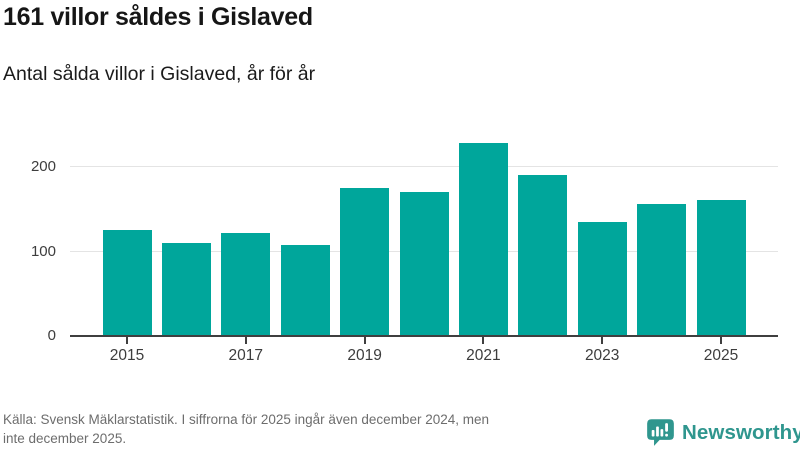 This screenshot has width=800, height=450. What do you see at coordinates (305, 290) in the screenshot?
I see `bar-2018` at bounding box center [305, 290].